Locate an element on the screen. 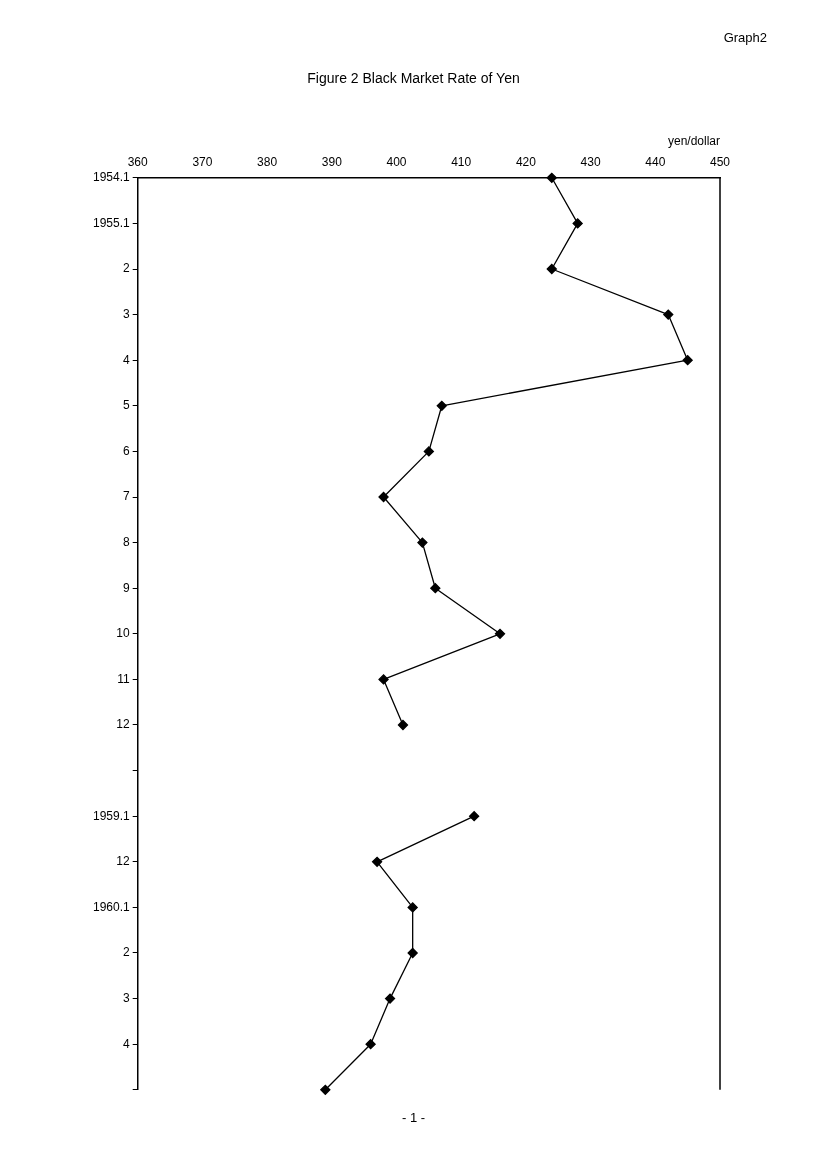  y-tick-label: 1960.1 is located at coordinates (112, 906).